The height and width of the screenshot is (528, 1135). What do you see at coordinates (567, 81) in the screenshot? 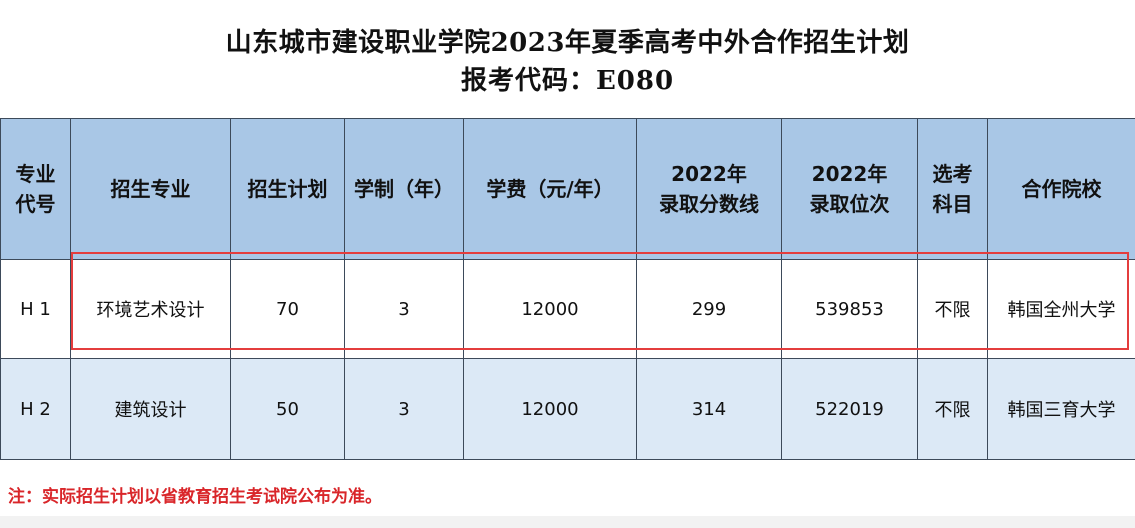
I see `page-subtitle: 报考代码：E080` at bounding box center [567, 81].